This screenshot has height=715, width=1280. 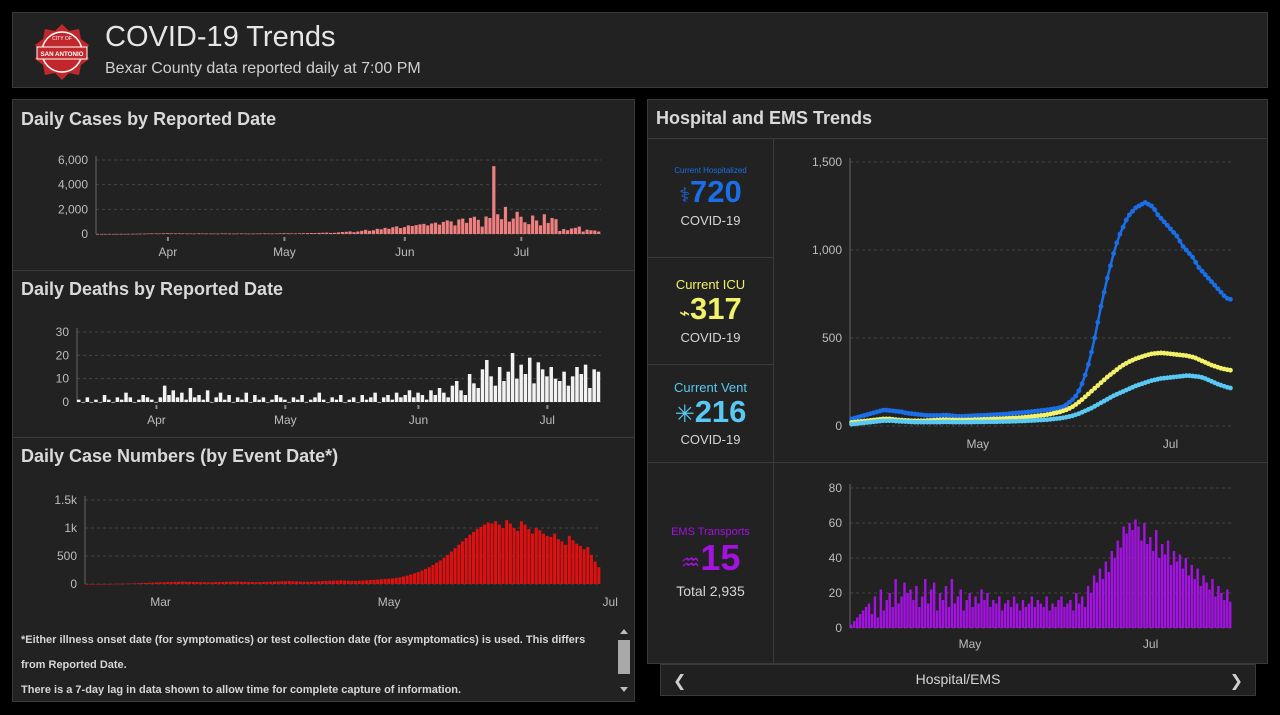 I want to click on scroll-thumb, so click(x=624, y=657).